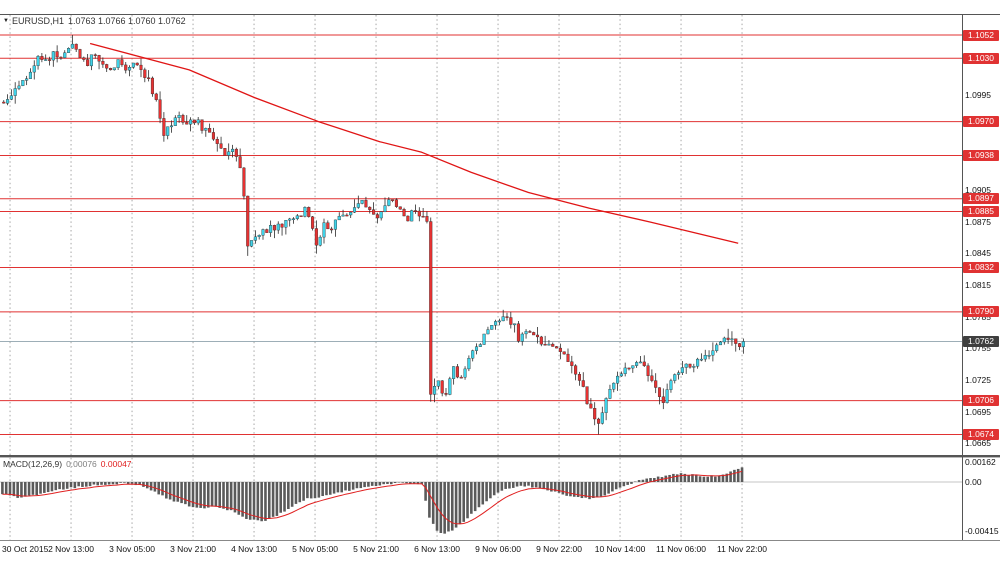 Image resolution: width=1000 pixels, height=562 pixels. I want to click on time-label: 6 Nov 13:00, so click(437, 549).